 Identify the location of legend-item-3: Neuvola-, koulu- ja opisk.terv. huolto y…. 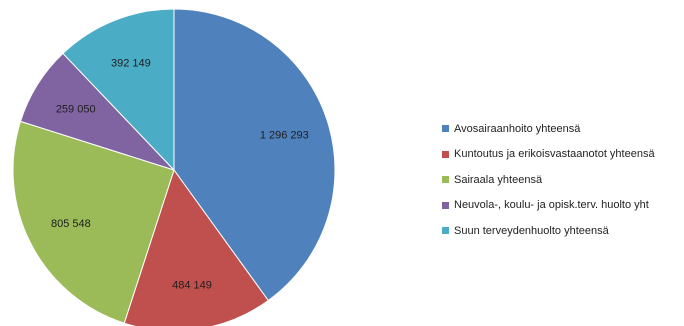
(548, 206).